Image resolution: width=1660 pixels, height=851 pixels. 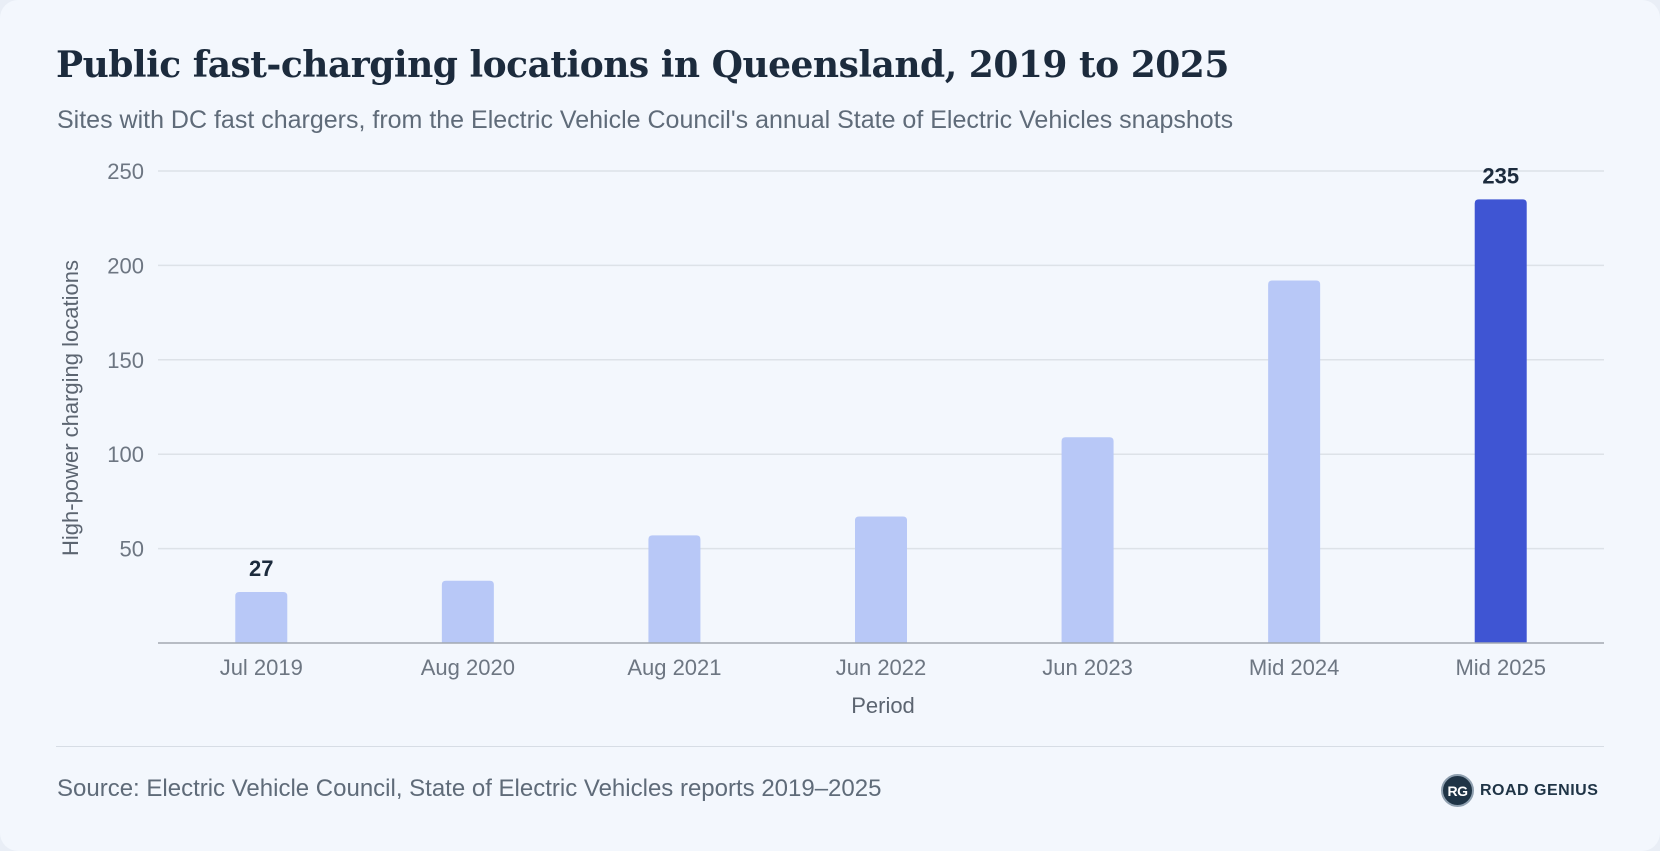 I want to click on brand-logo: RG ROAD GENIUS, so click(x=1519, y=790).